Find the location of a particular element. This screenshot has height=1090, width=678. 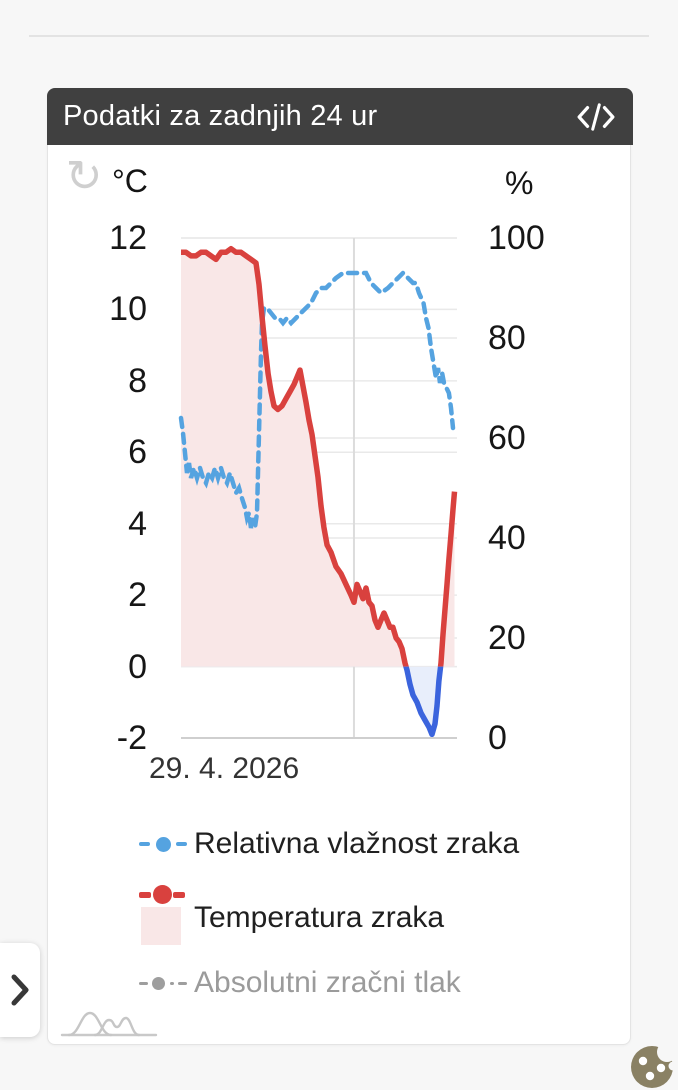

refresh-icon: ↻ is located at coordinates (84, 176).